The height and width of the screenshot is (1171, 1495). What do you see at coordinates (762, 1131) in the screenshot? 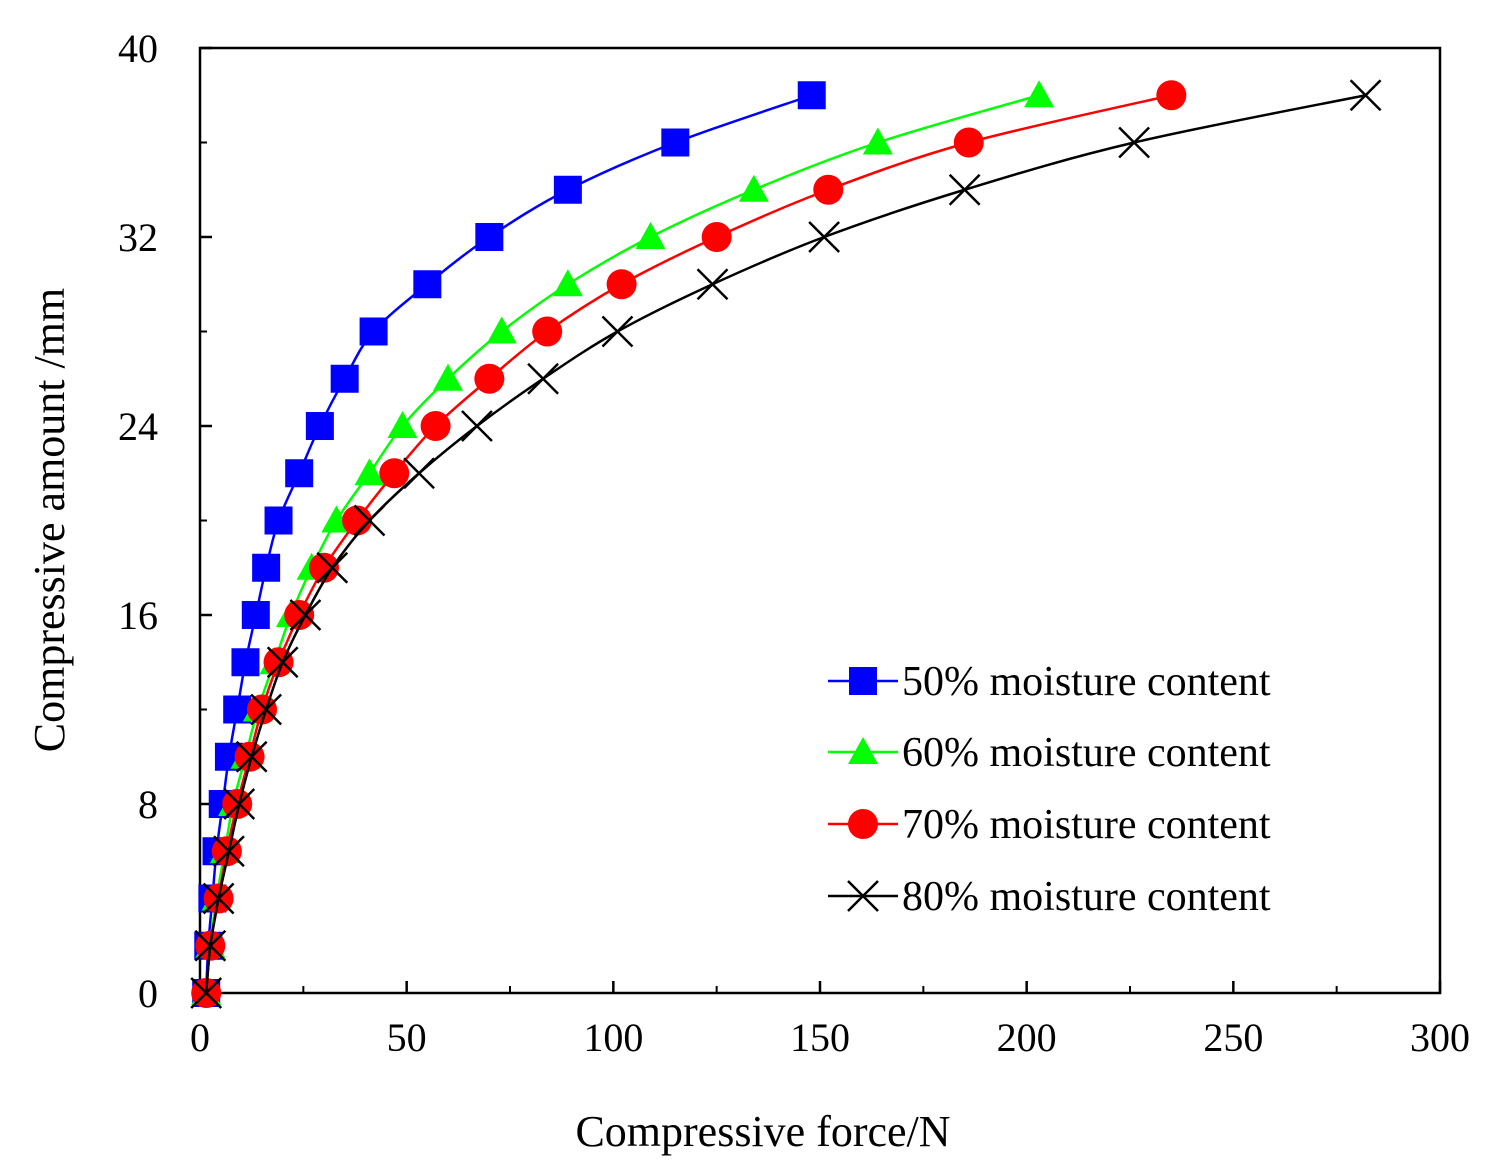
I see `x-axis-title: Compressive force/N` at bounding box center [762, 1131].